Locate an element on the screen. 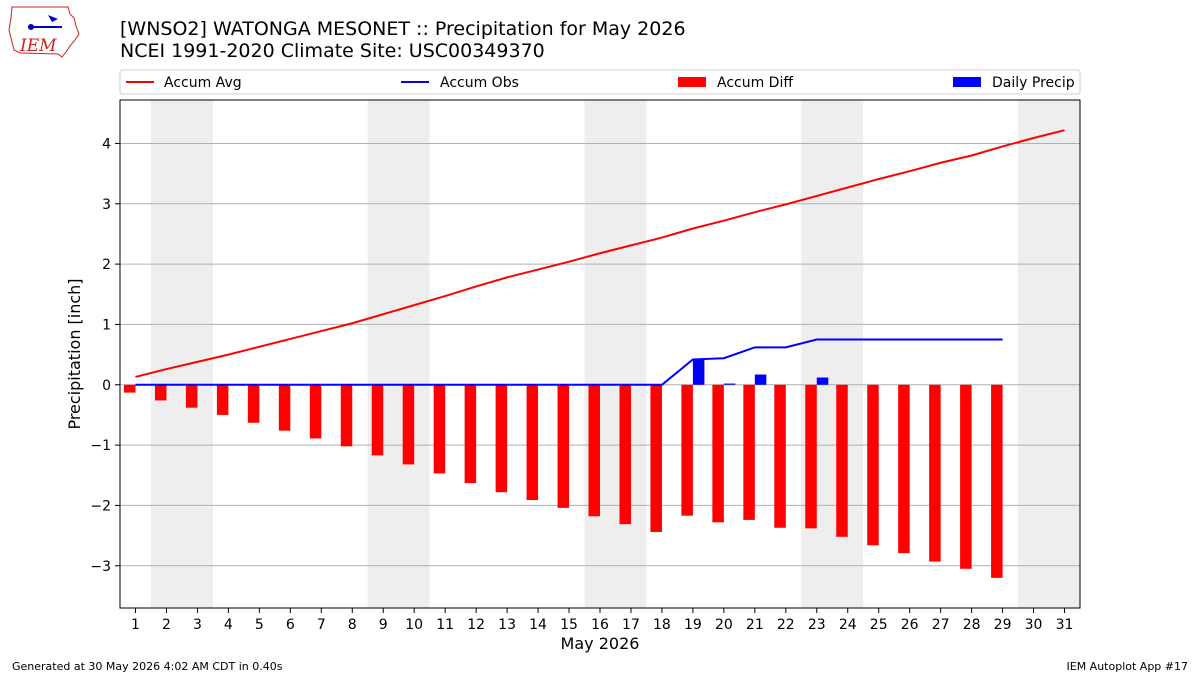 The height and width of the screenshot is (675, 1200). x-tick-label: 15 is located at coordinates (569, 625).